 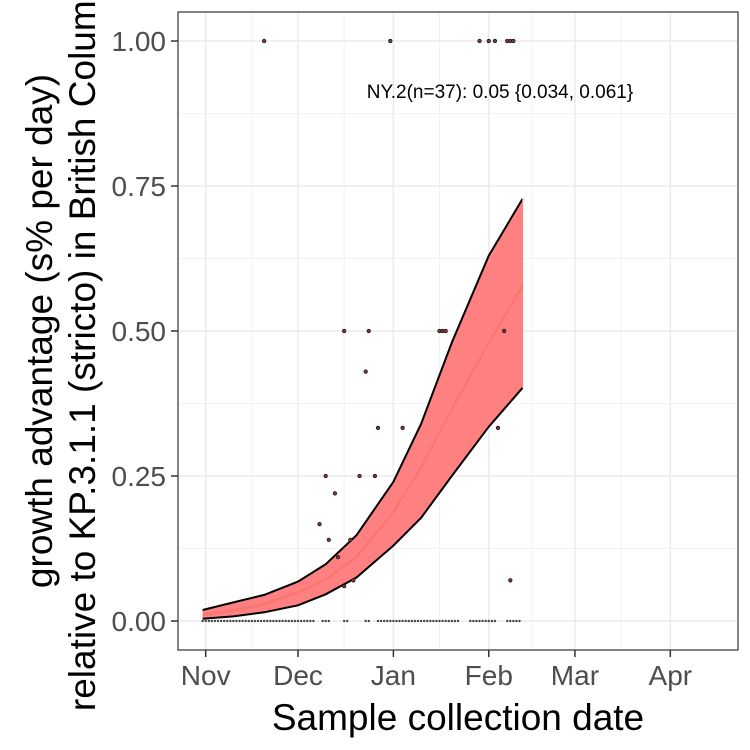 What do you see at coordinates (139, 476) in the screenshot?
I see `y-tick-label: 0.25` at bounding box center [139, 476].